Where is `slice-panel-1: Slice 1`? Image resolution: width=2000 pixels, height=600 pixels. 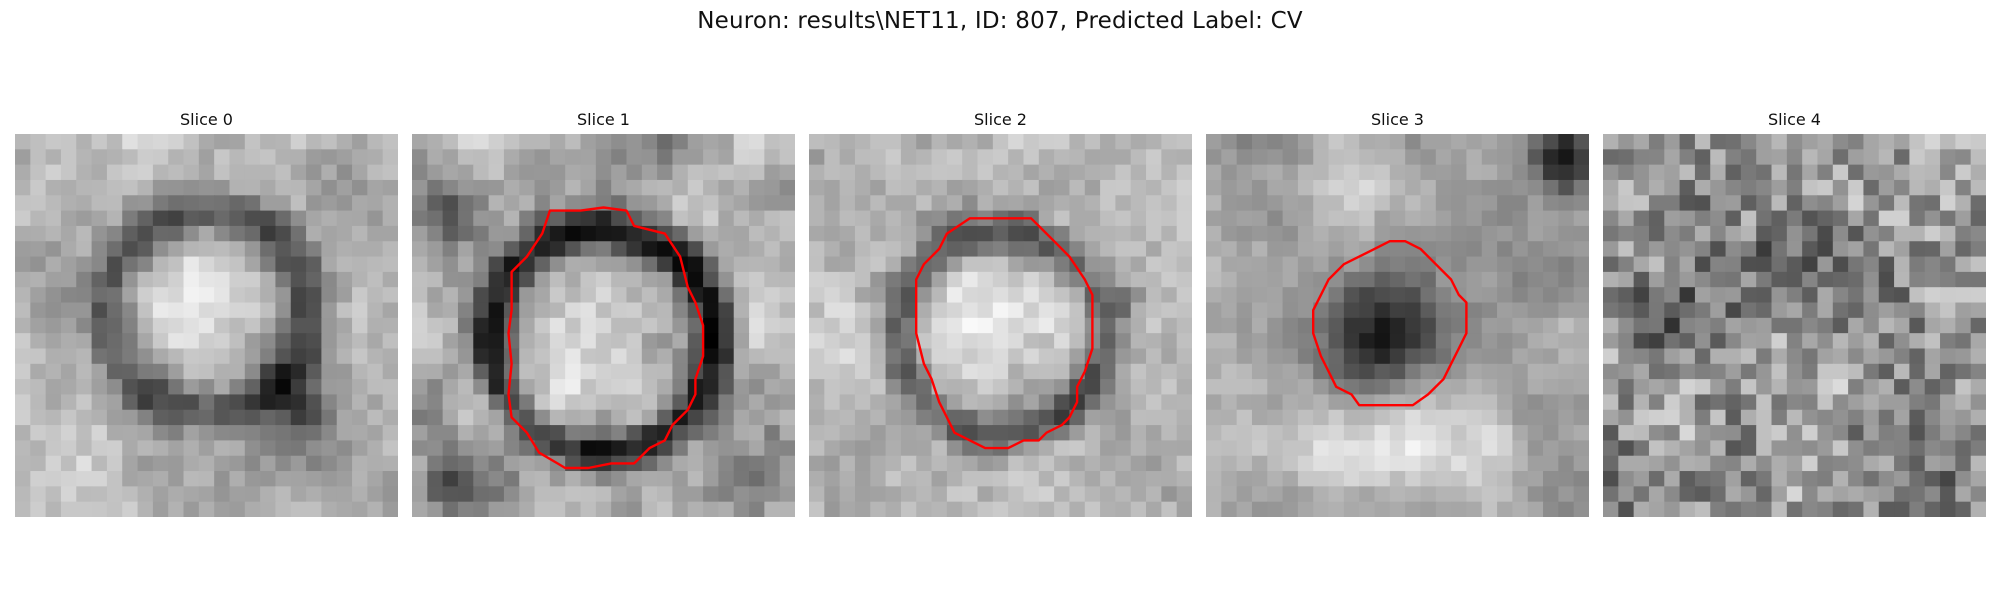
slice-panel-1: Slice 1 is located at coordinates (603, 312).